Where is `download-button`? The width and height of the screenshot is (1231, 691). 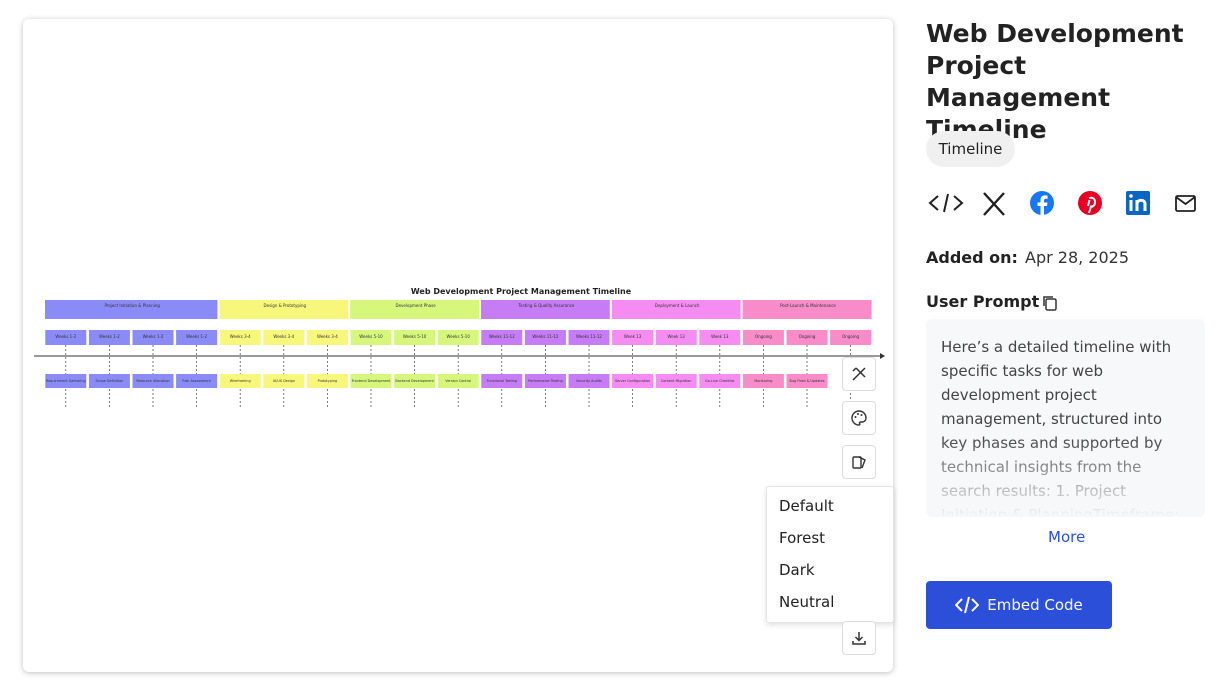 download-button is located at coordinates (859, 638).